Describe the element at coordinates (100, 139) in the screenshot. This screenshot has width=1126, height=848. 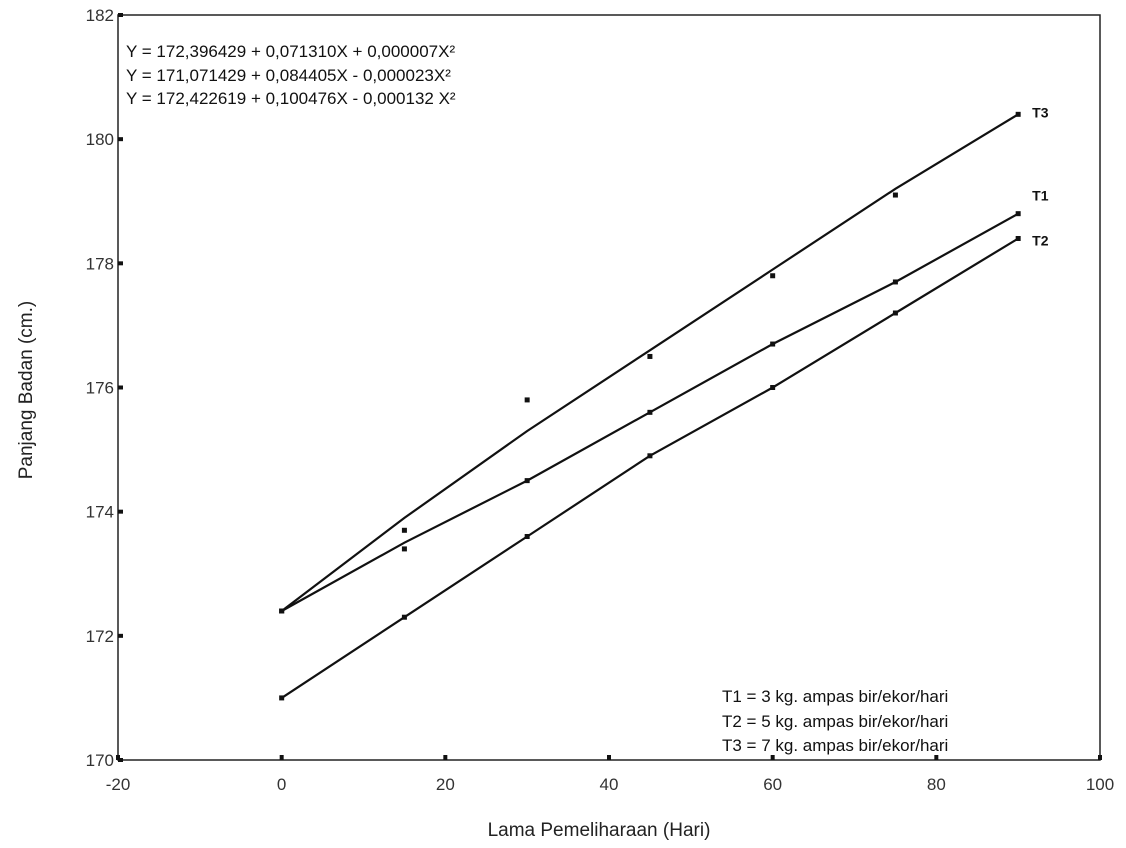
I see `y-tick-label: 180` at that location.